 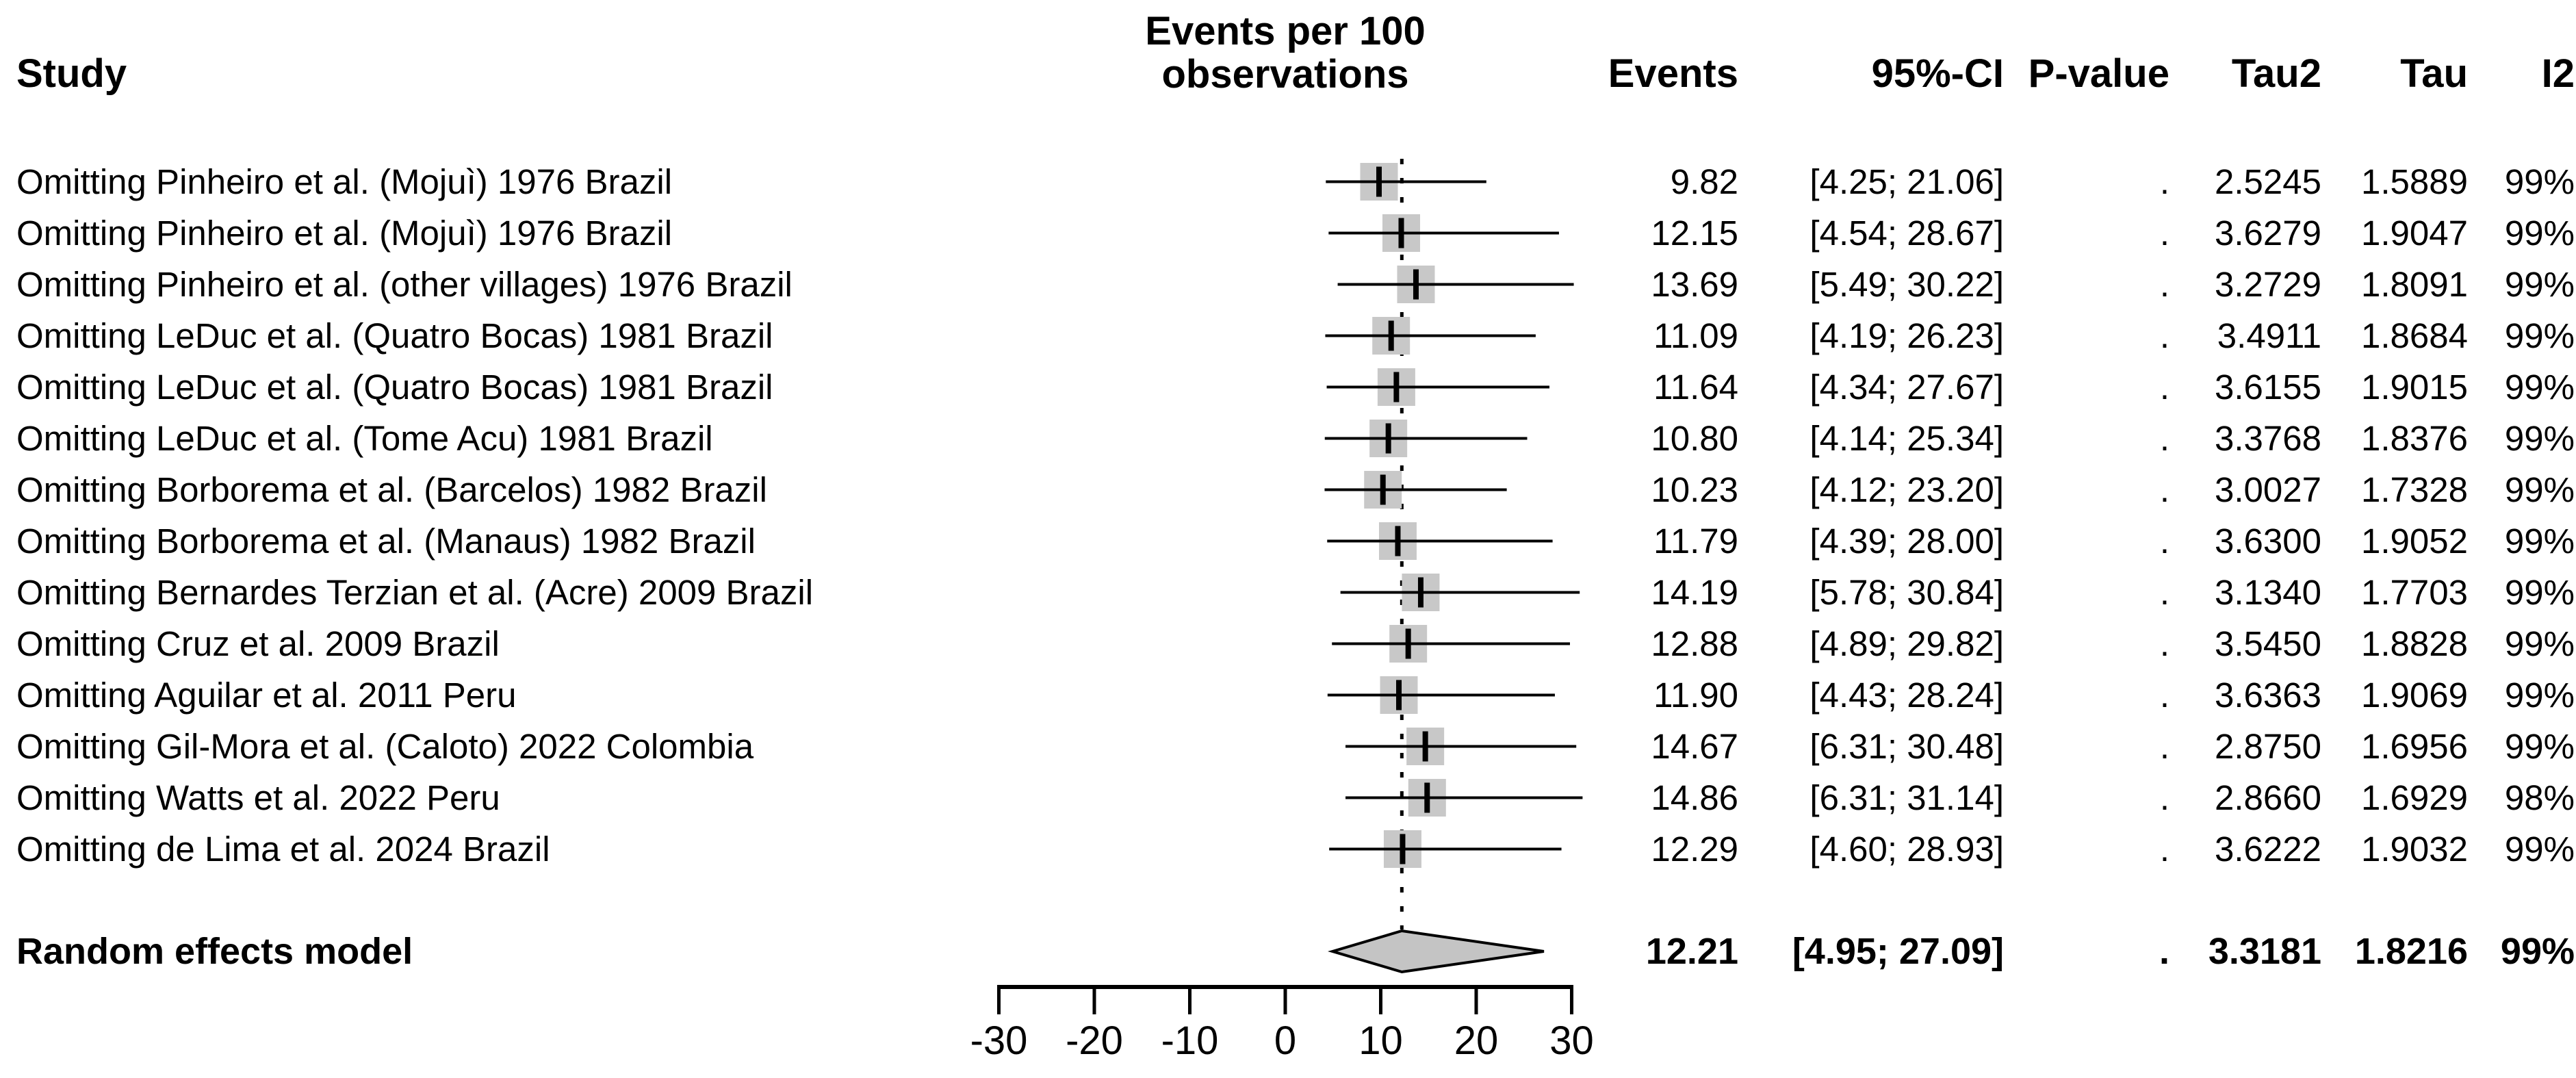 I want to click on study-tau: 1.7328, so click(x=2414, y=489).